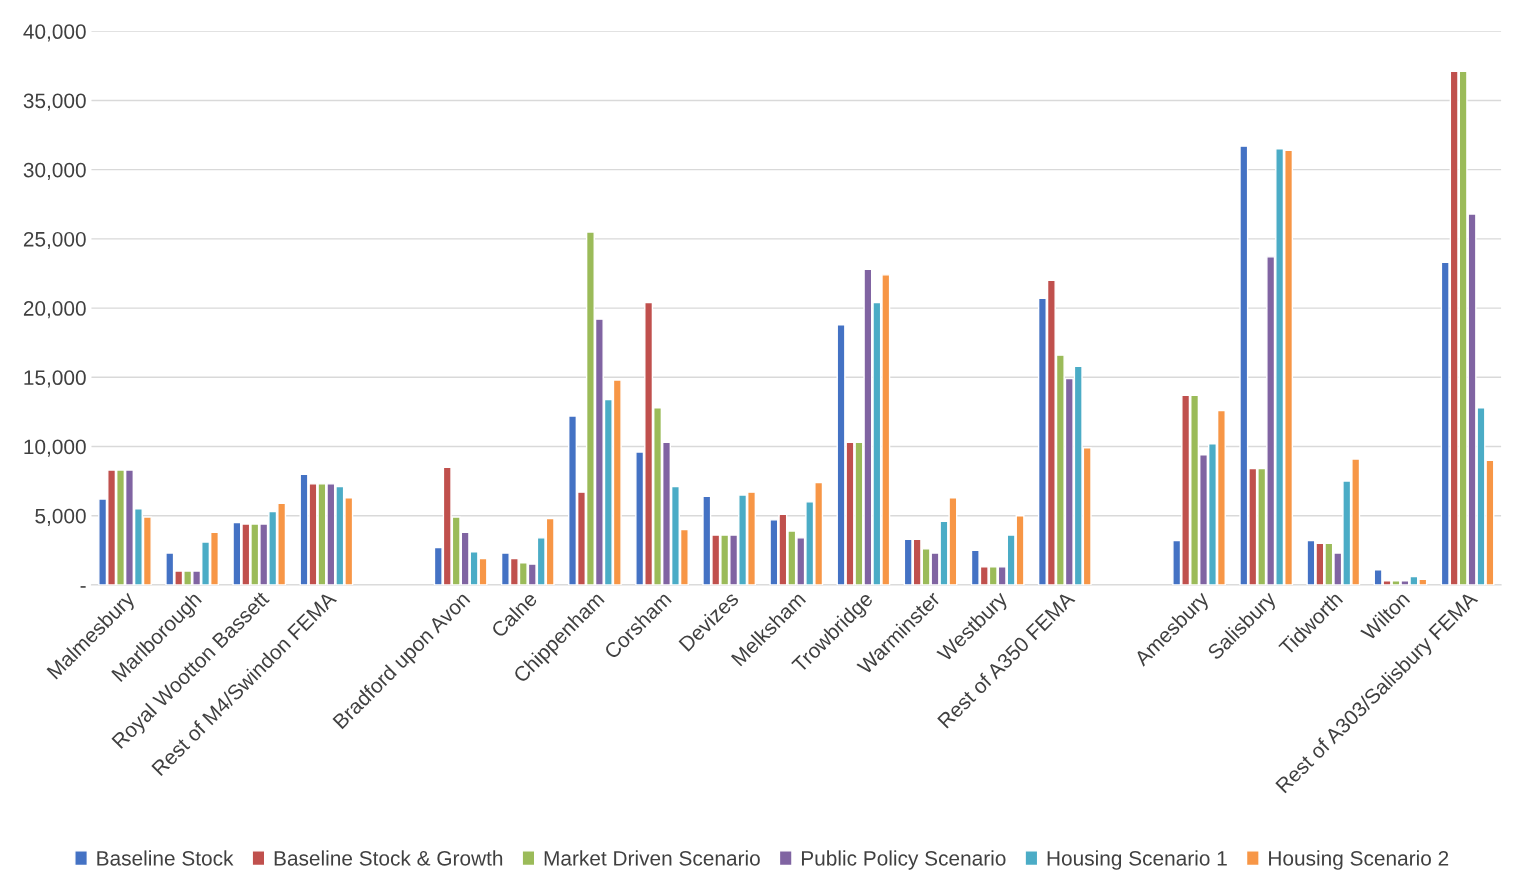  I want to click on y-tick-label: 20,000, so click(54, 310).